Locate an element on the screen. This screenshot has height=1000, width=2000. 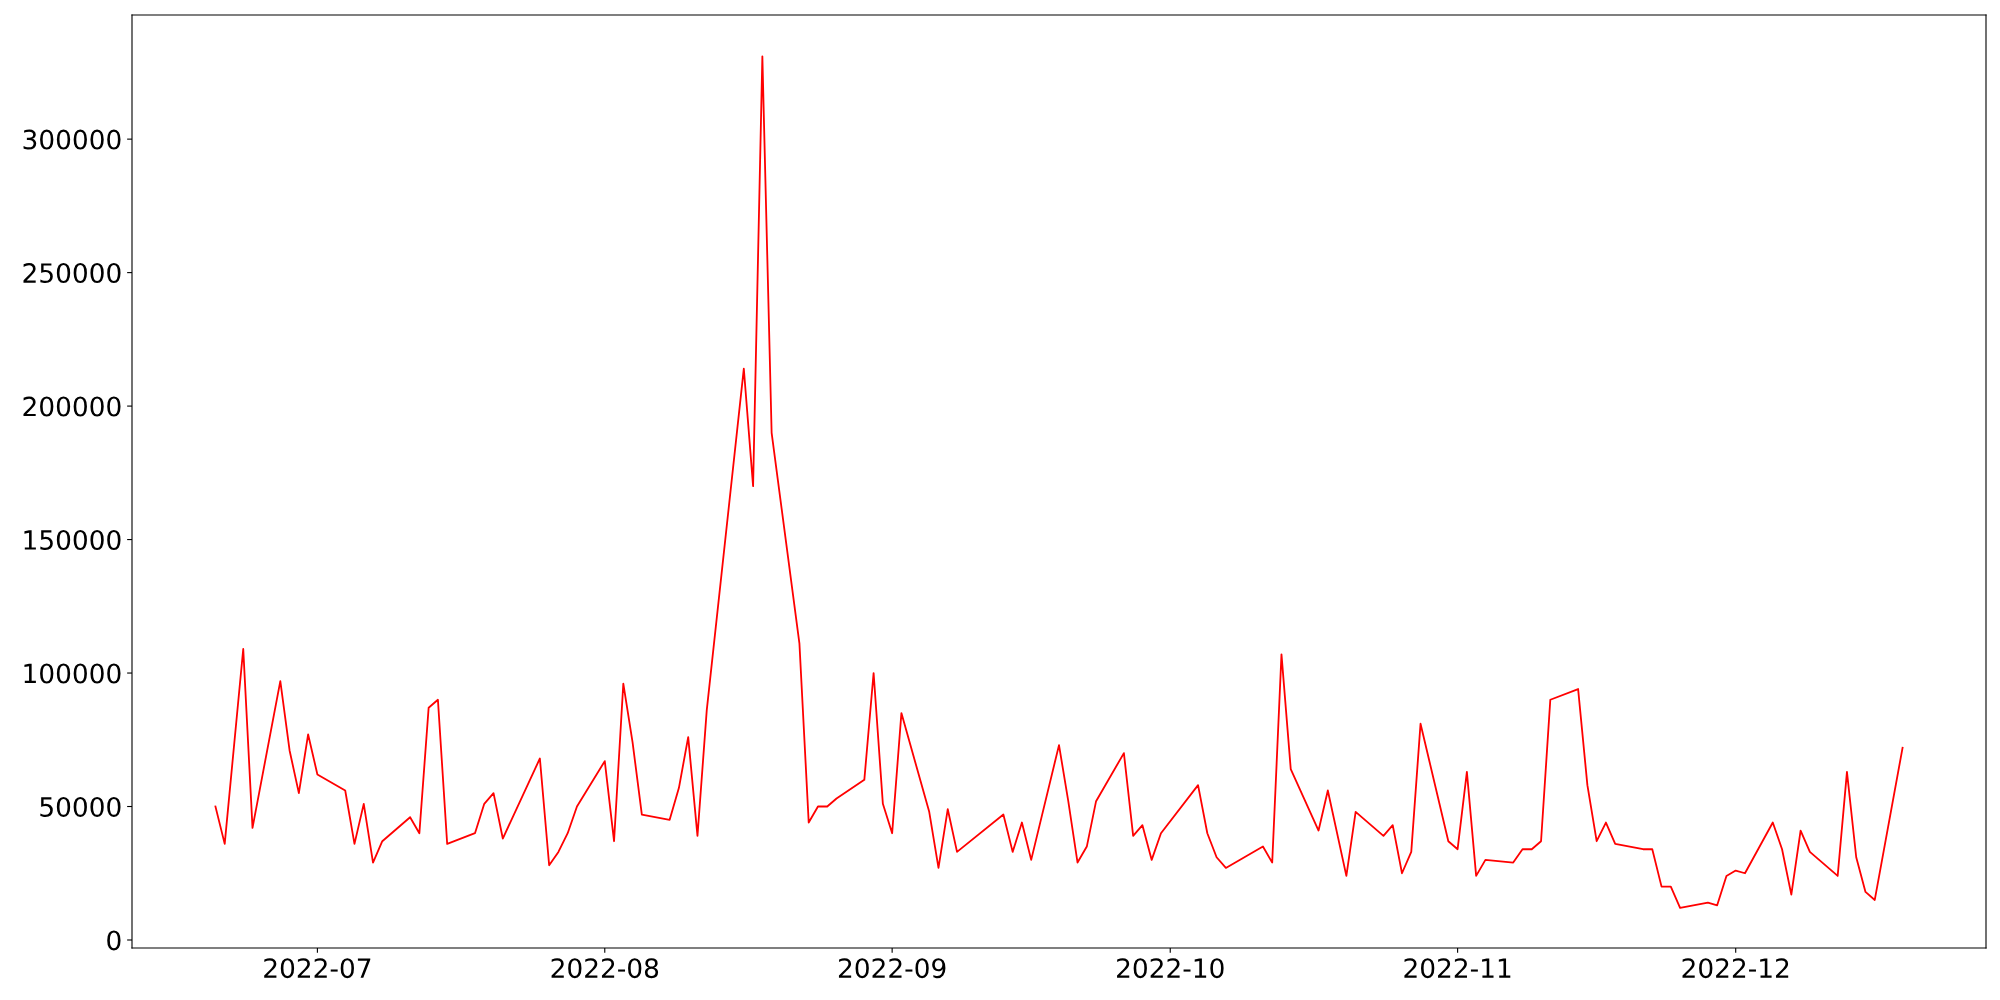
y-tick-label: 200000 is located at coordinates (72, 406).